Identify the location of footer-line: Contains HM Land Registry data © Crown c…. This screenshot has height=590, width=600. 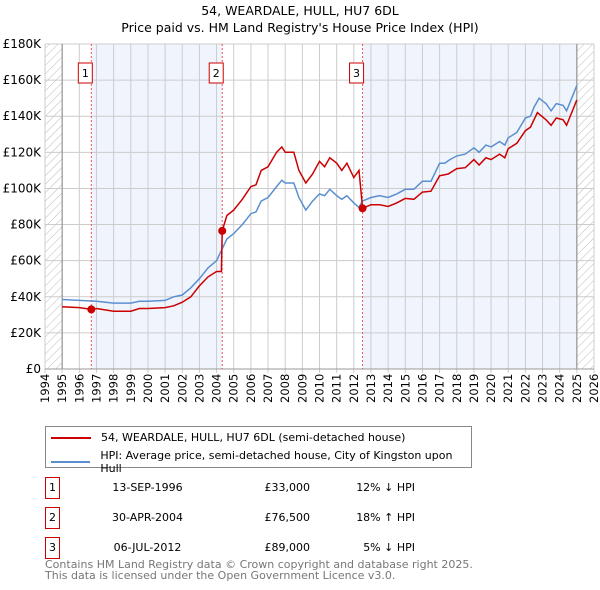
(259, 564).